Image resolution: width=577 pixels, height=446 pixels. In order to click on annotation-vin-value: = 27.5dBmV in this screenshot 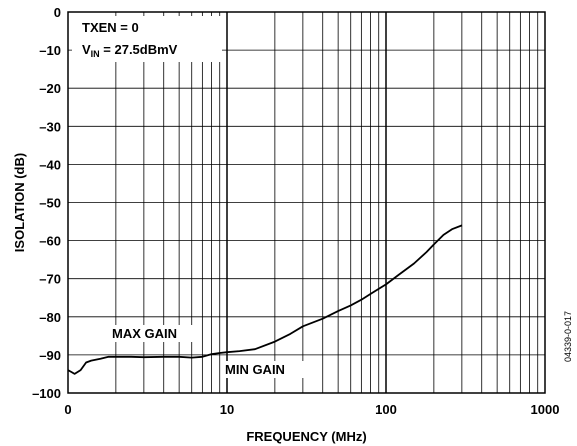, I will do `click(139, 49)`.